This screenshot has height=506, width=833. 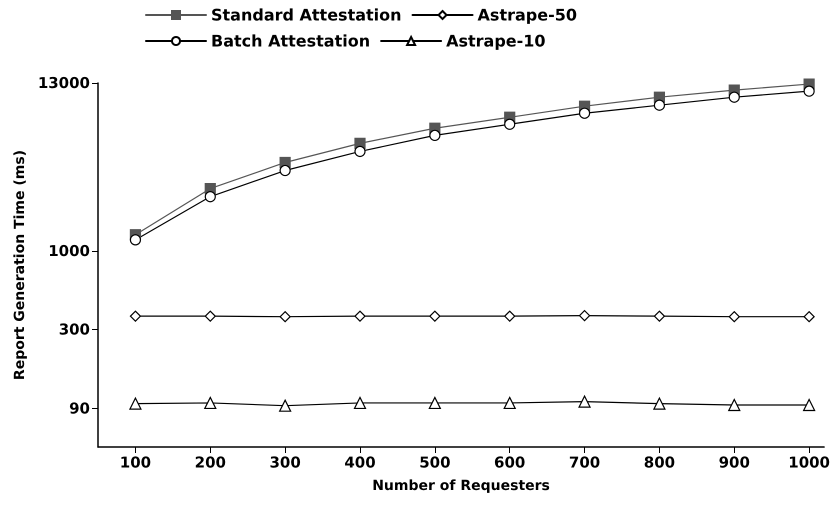 I want to click on x-tick-label: 900, so click(x=734, y=463).